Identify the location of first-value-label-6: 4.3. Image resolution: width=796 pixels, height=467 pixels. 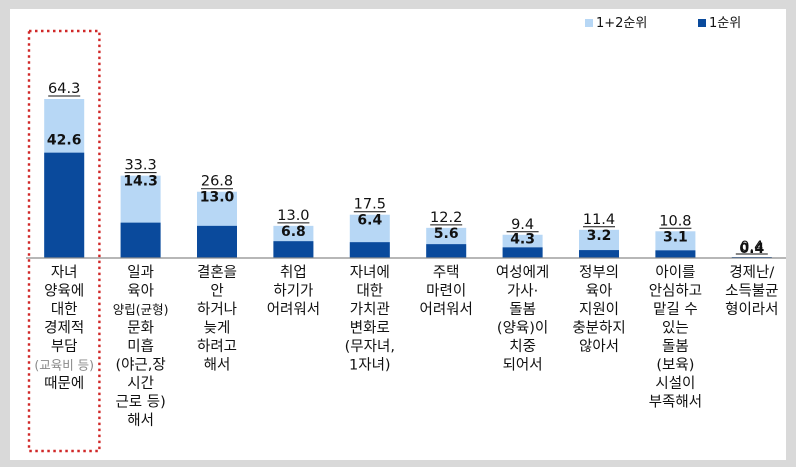
(522, 239).